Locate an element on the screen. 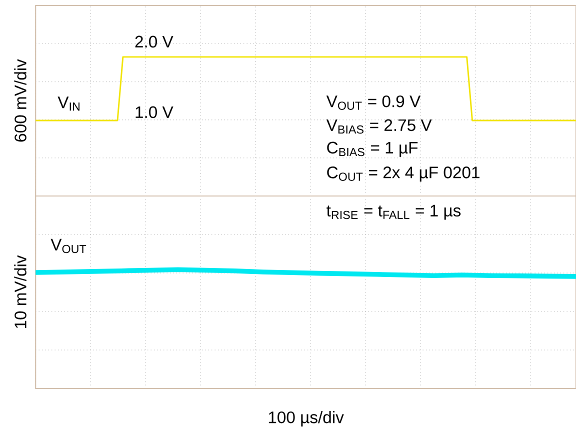 This screenshot has height=431, width=576. x-axis-title: 100 µs/div is located at coordinates (306, 419).